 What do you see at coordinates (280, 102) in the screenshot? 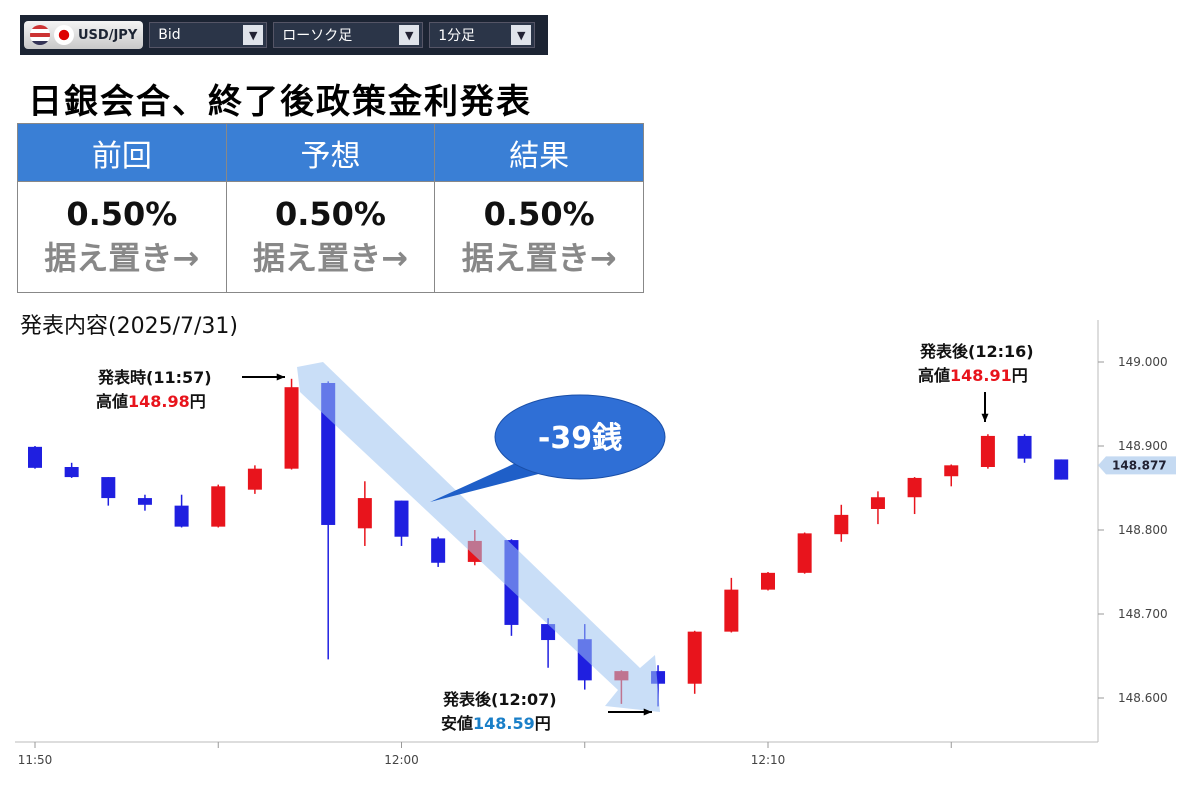
I see `page-title: 日銀会合、終了後政策金利発表` at bounding box center [280, 102].